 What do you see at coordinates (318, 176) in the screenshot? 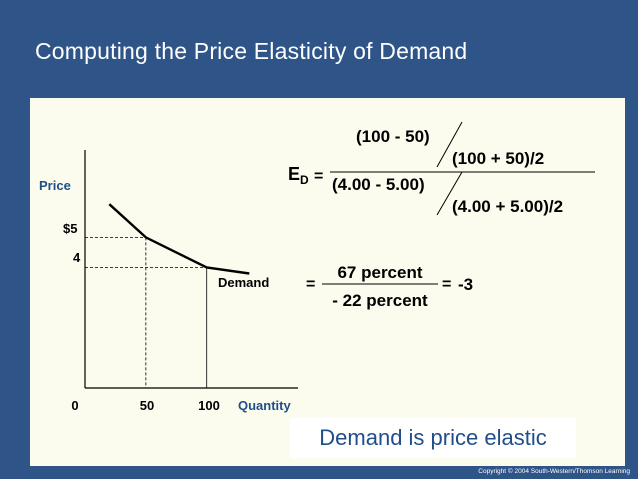
I see `equation-equals: =` at bounding box center [318, 176].